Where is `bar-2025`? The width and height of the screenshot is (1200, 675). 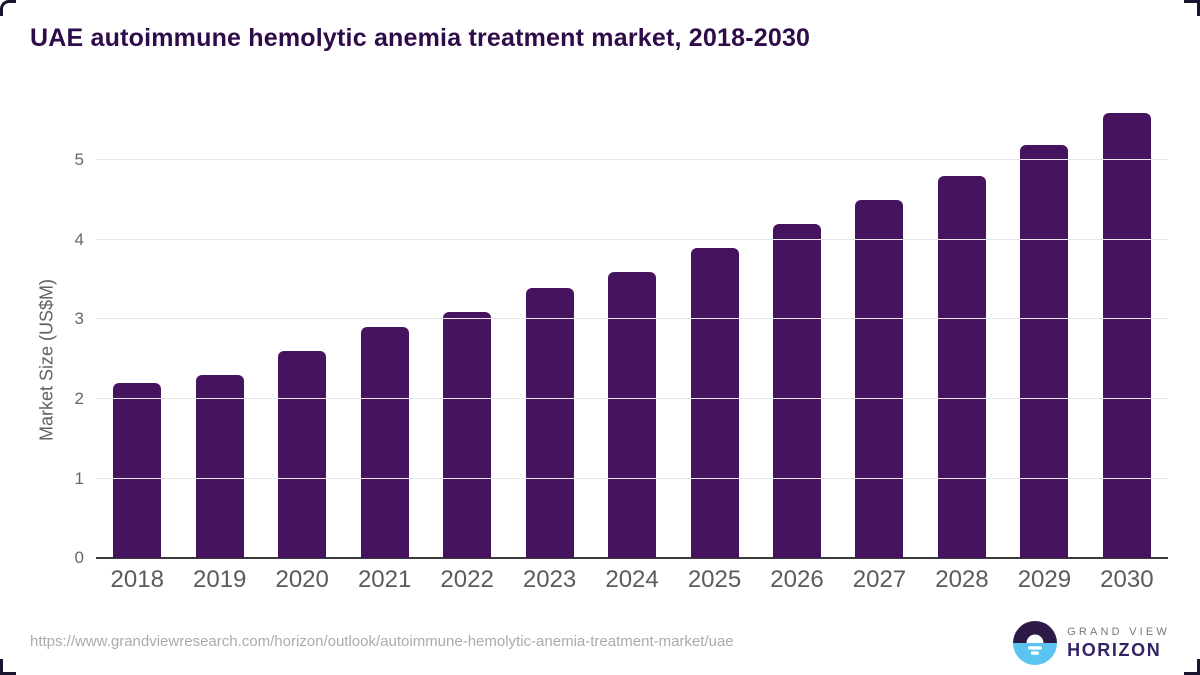
bar-2025 is located at coordinates (714, 402).